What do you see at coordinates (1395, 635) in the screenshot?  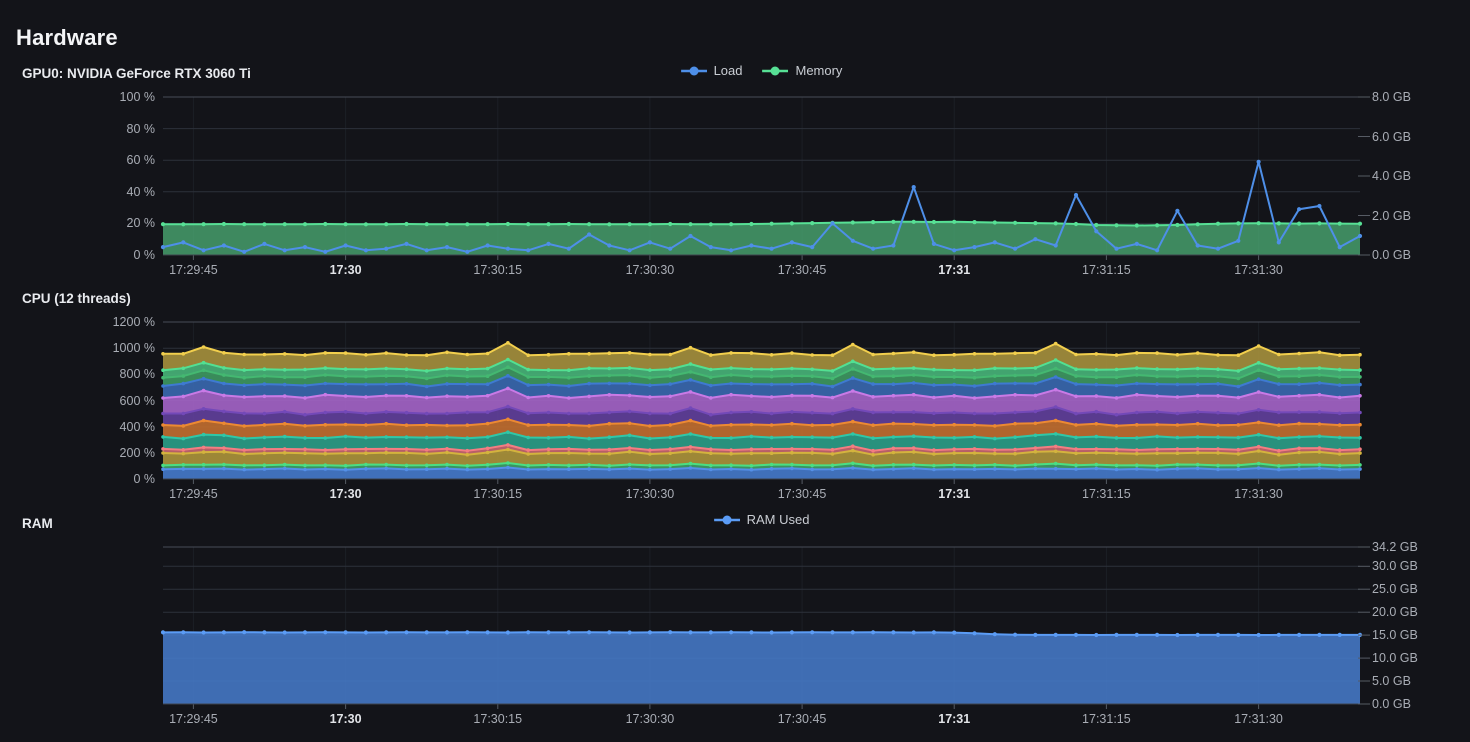 I see `y-axis-label: 15.0 GB` at bounding box center [1395, 635].